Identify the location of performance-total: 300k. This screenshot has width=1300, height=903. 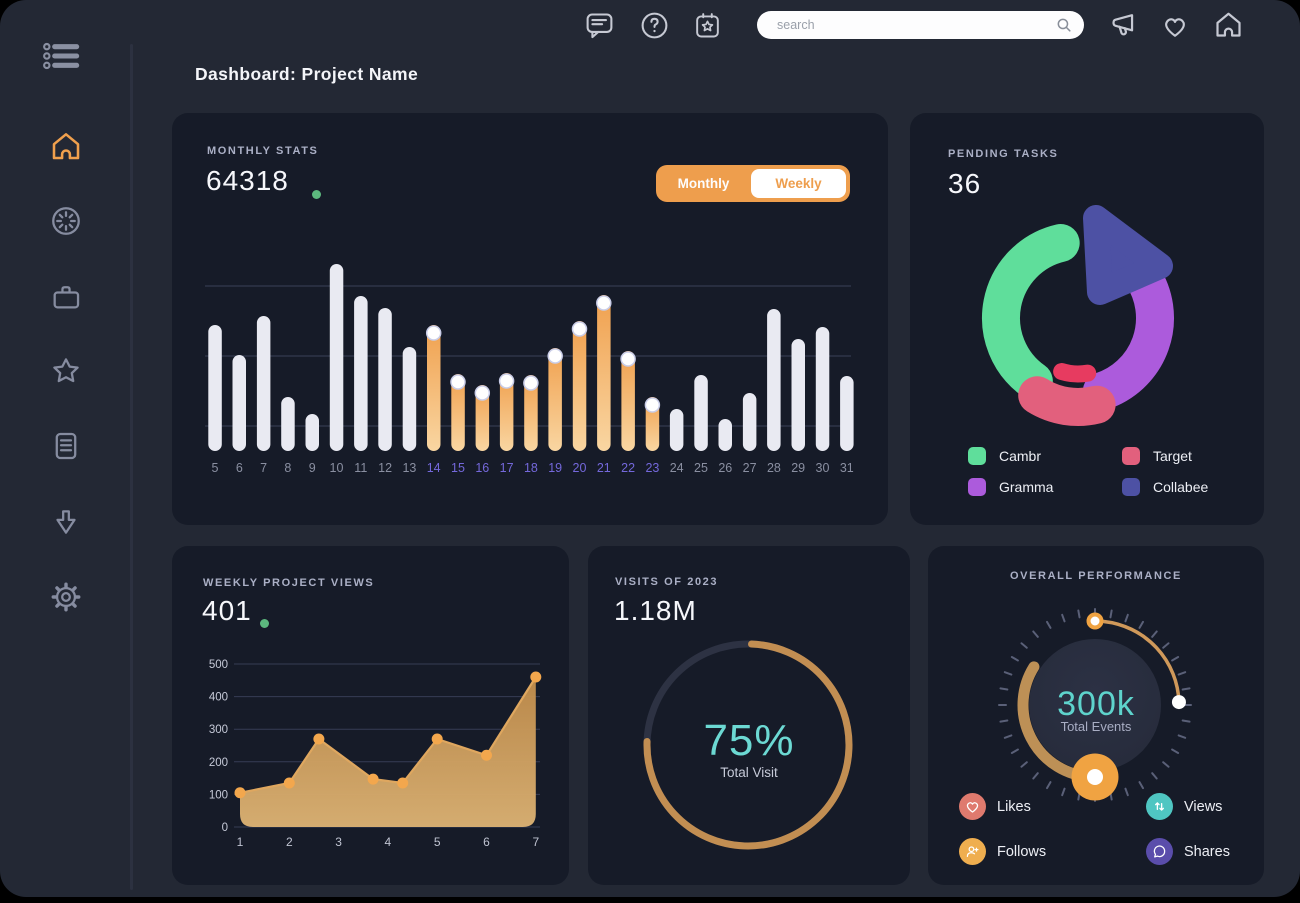
(1096, 704).